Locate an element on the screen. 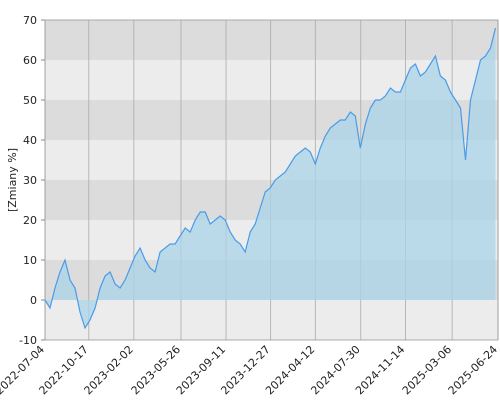 The image size is (500, 400). y-tick-label: 20 is located at coordinates (30, 220).